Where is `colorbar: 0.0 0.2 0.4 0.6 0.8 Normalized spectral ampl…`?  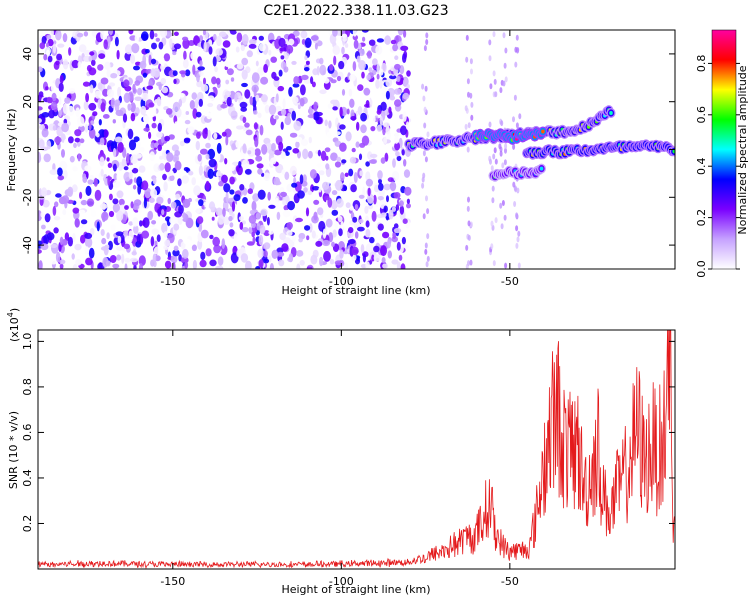 colorbar: 0.0 0.2 0.4 0.6 0.8 Normalized spectral ampl… is located at coordinates (722, 153).